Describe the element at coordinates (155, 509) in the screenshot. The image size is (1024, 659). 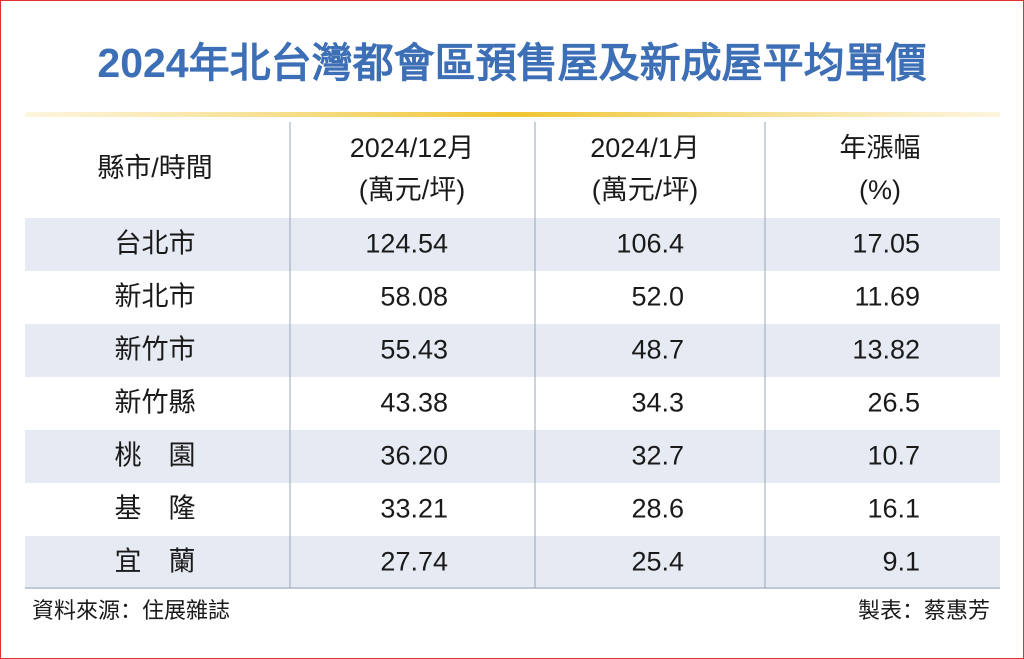
I see `row-label: 基 隆` at that location.